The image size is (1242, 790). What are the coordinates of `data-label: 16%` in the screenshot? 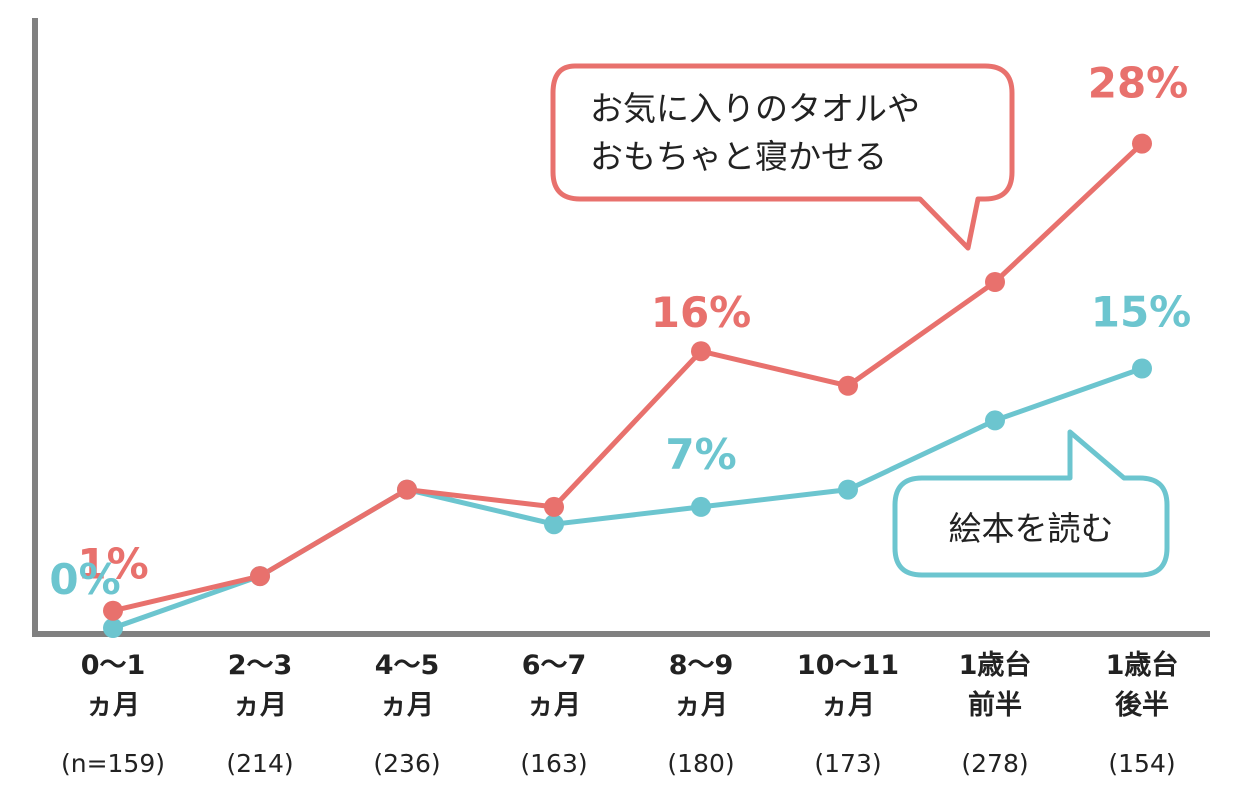 It's located at (701, 312).